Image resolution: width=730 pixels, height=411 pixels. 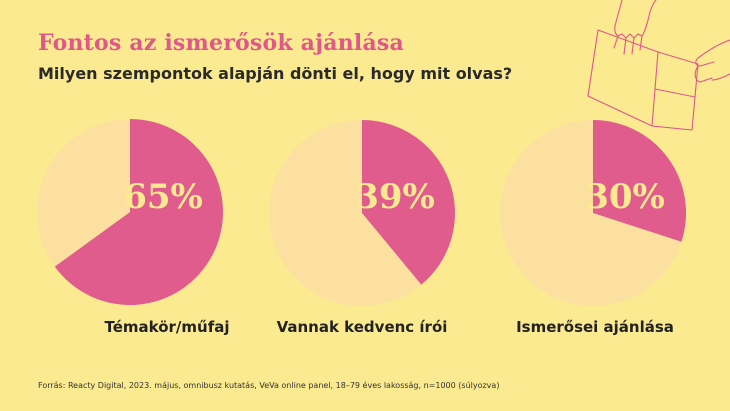 What do you see at coordinates (658, 65) in the screenshot?
I see `book-reading-illustration` at bounding box center [658, 65].